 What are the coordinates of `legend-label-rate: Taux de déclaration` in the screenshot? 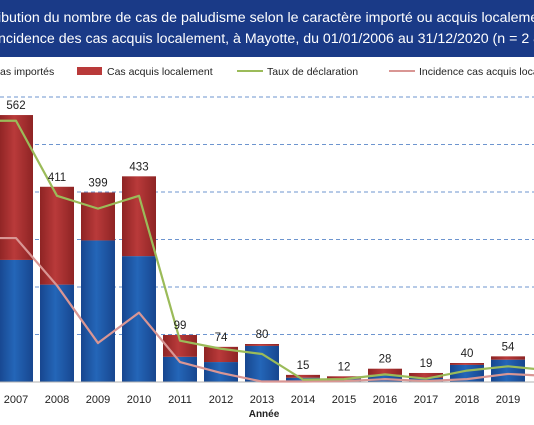 It's located at (312, 72).